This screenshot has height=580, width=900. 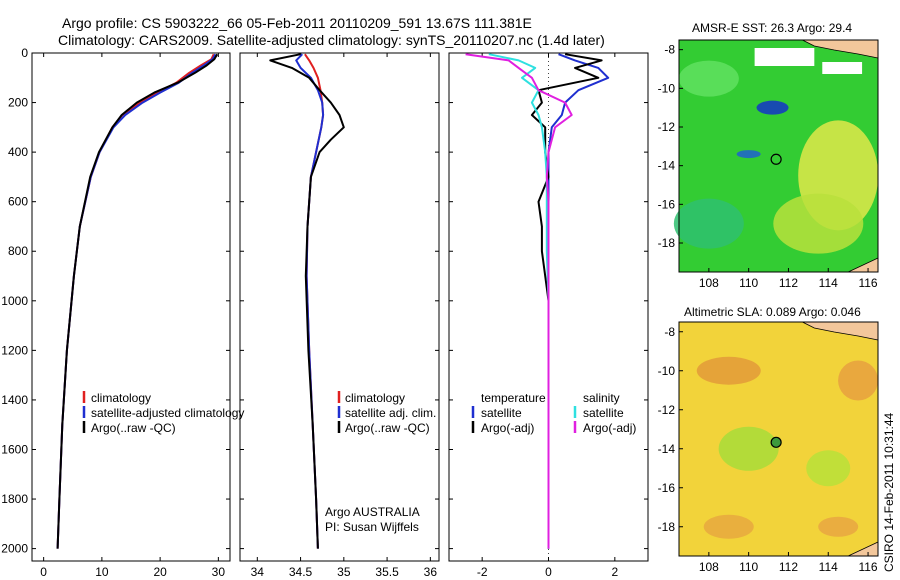 I want to click on x-tick-label: 116, so click(x=867, y=567).